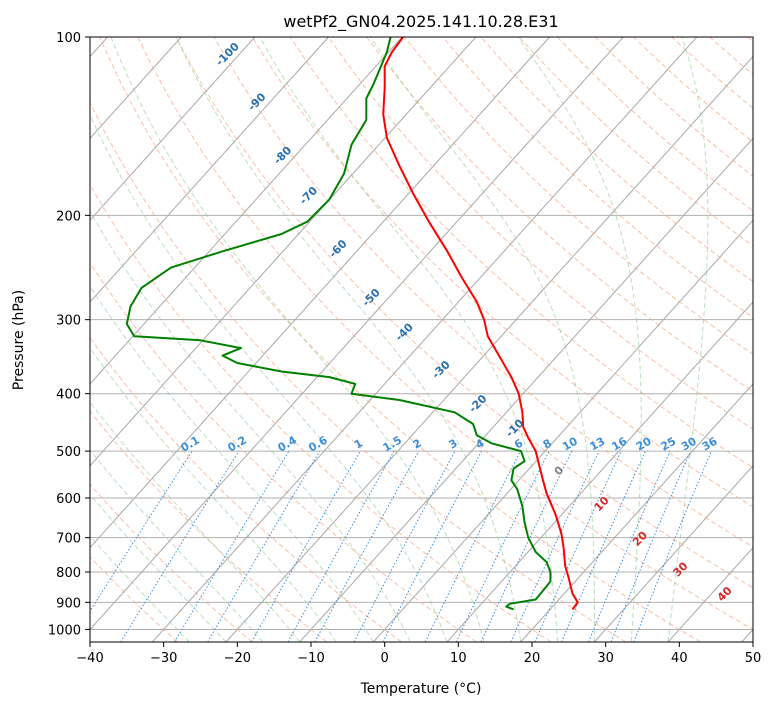  I want to click on mixing-ratio-label: 1, so click(358, 444).